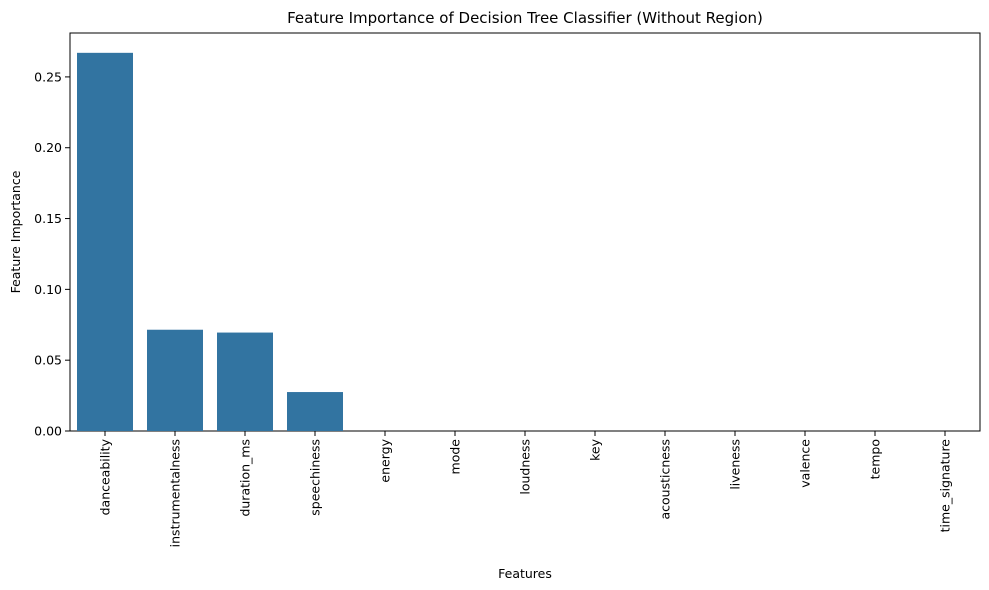 This screenshot has height=590, width=989. Describe the element at coordinates (665, 479) in the screenshot. I see `x-tick-label: acousticness` at that location.